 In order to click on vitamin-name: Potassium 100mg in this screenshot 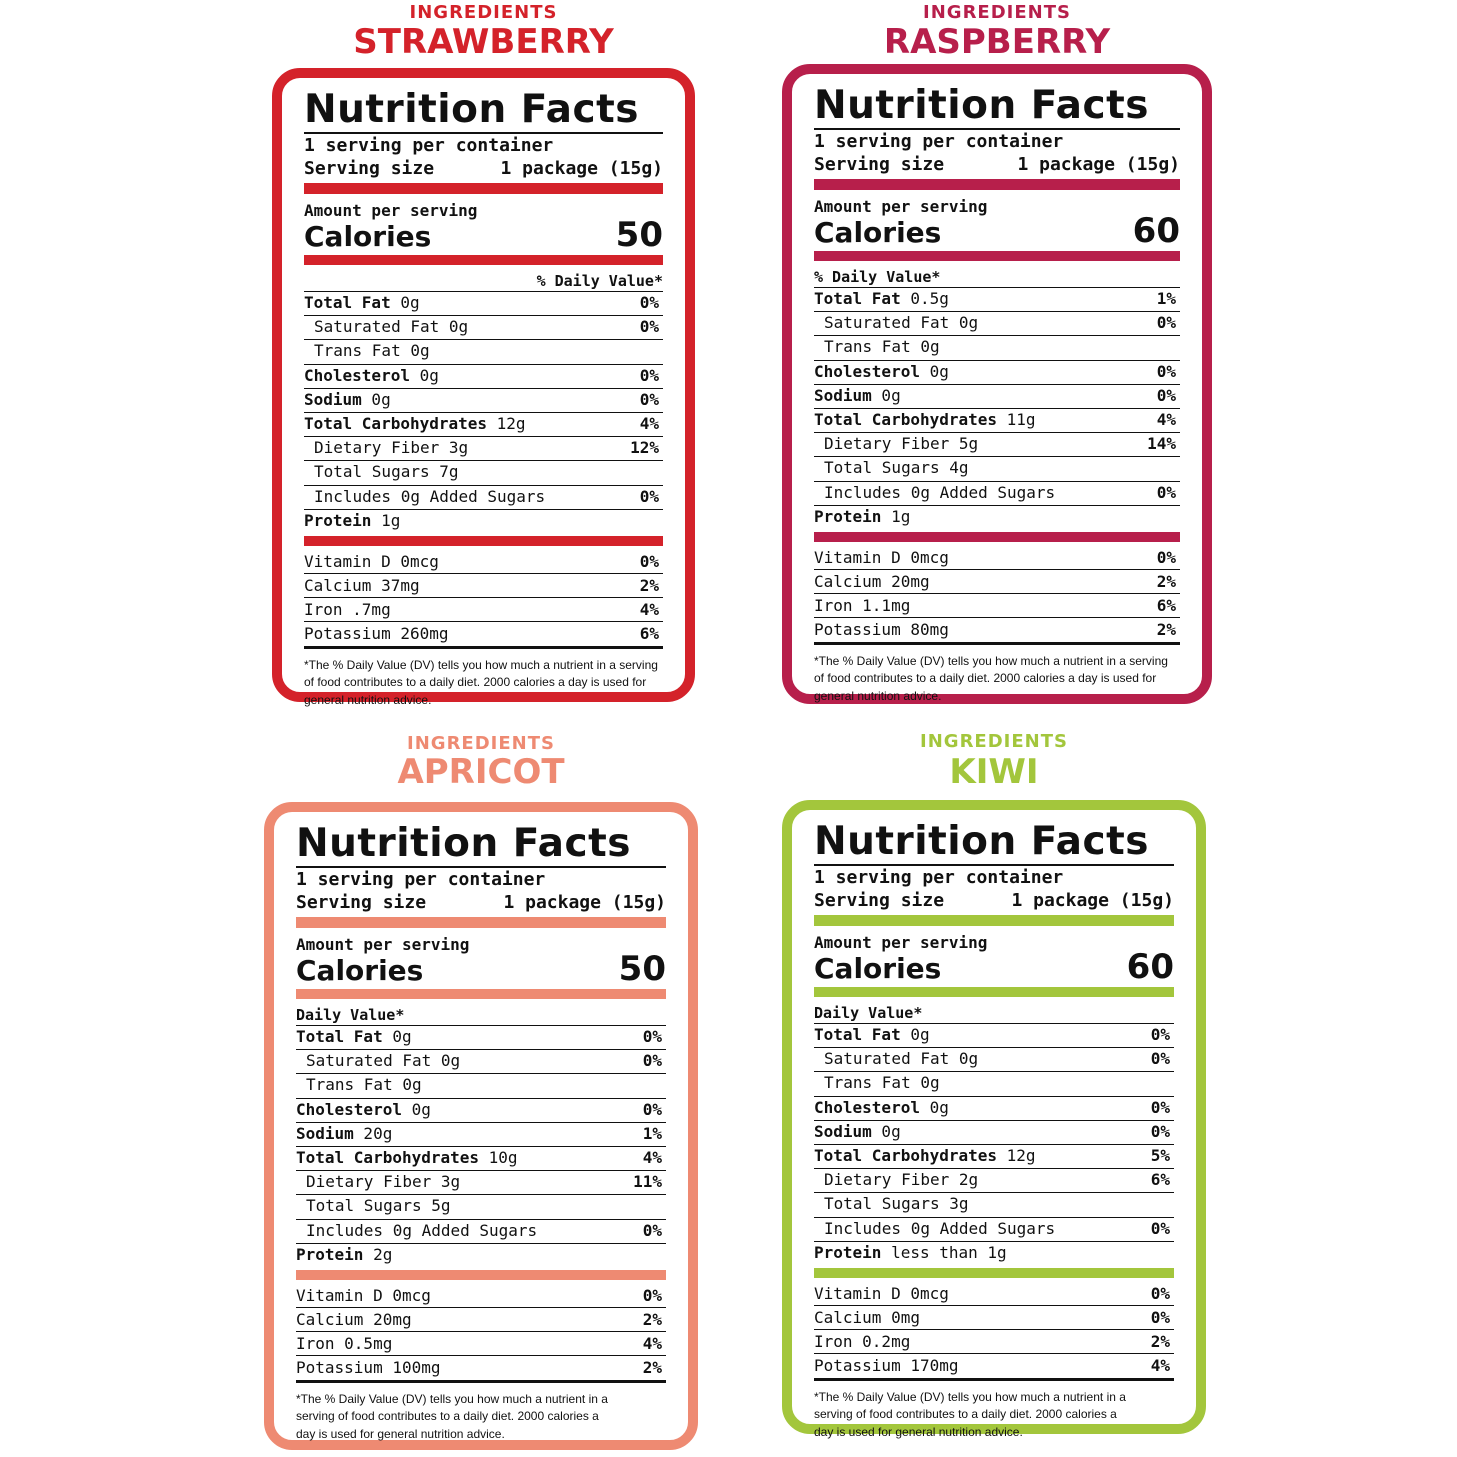, I will do `click(368, 1368)`.